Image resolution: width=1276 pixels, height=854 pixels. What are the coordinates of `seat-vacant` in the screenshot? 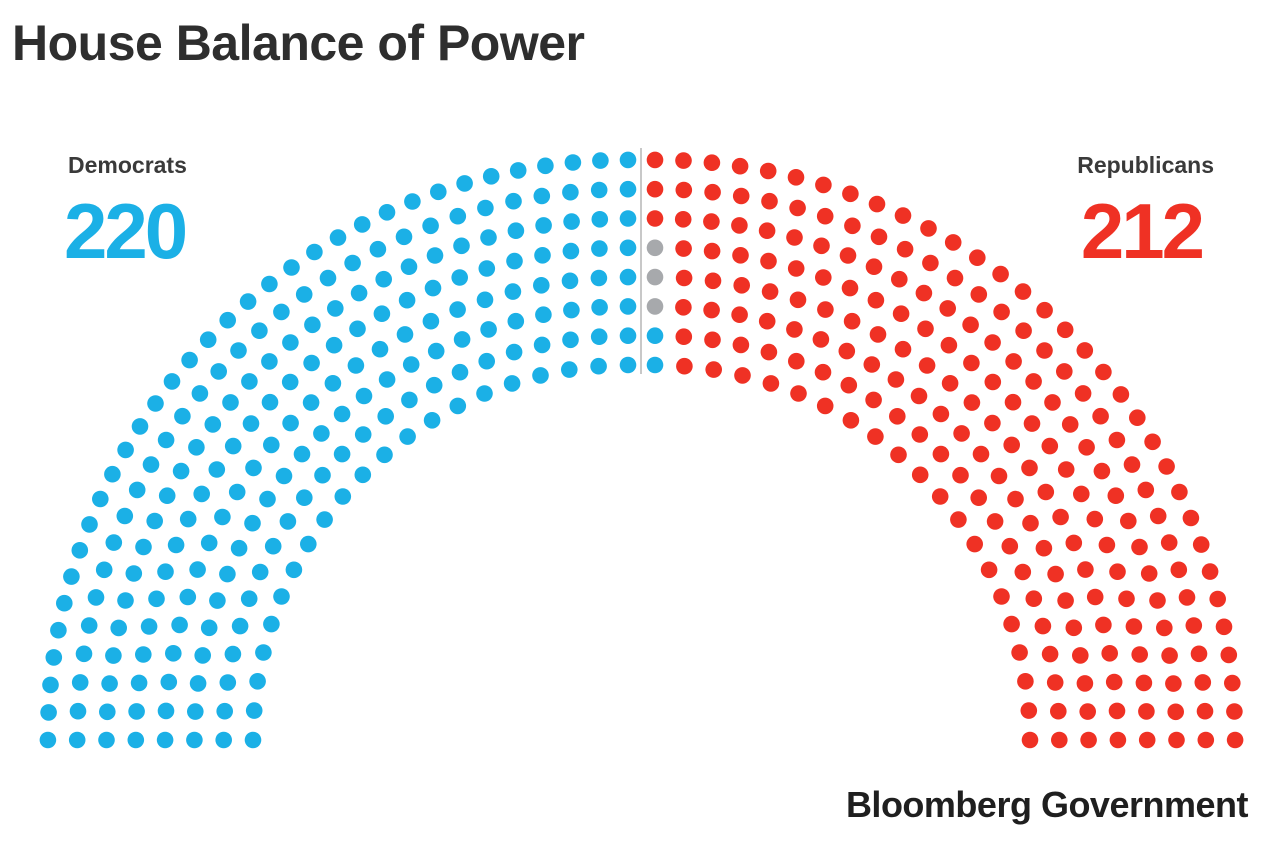 It's located at (655, 277).